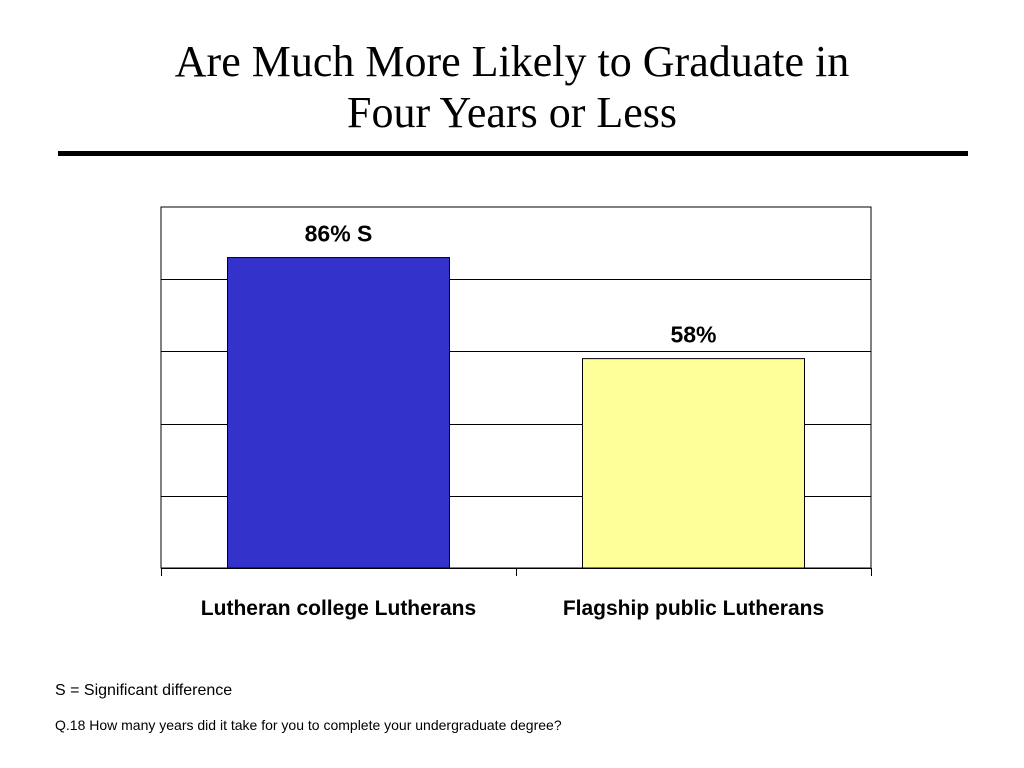 The image size is (1024, 768). What do you see at coordinates (513, 153) in the screenshot?
I see `title-underline` at bounding box center [513, 153].